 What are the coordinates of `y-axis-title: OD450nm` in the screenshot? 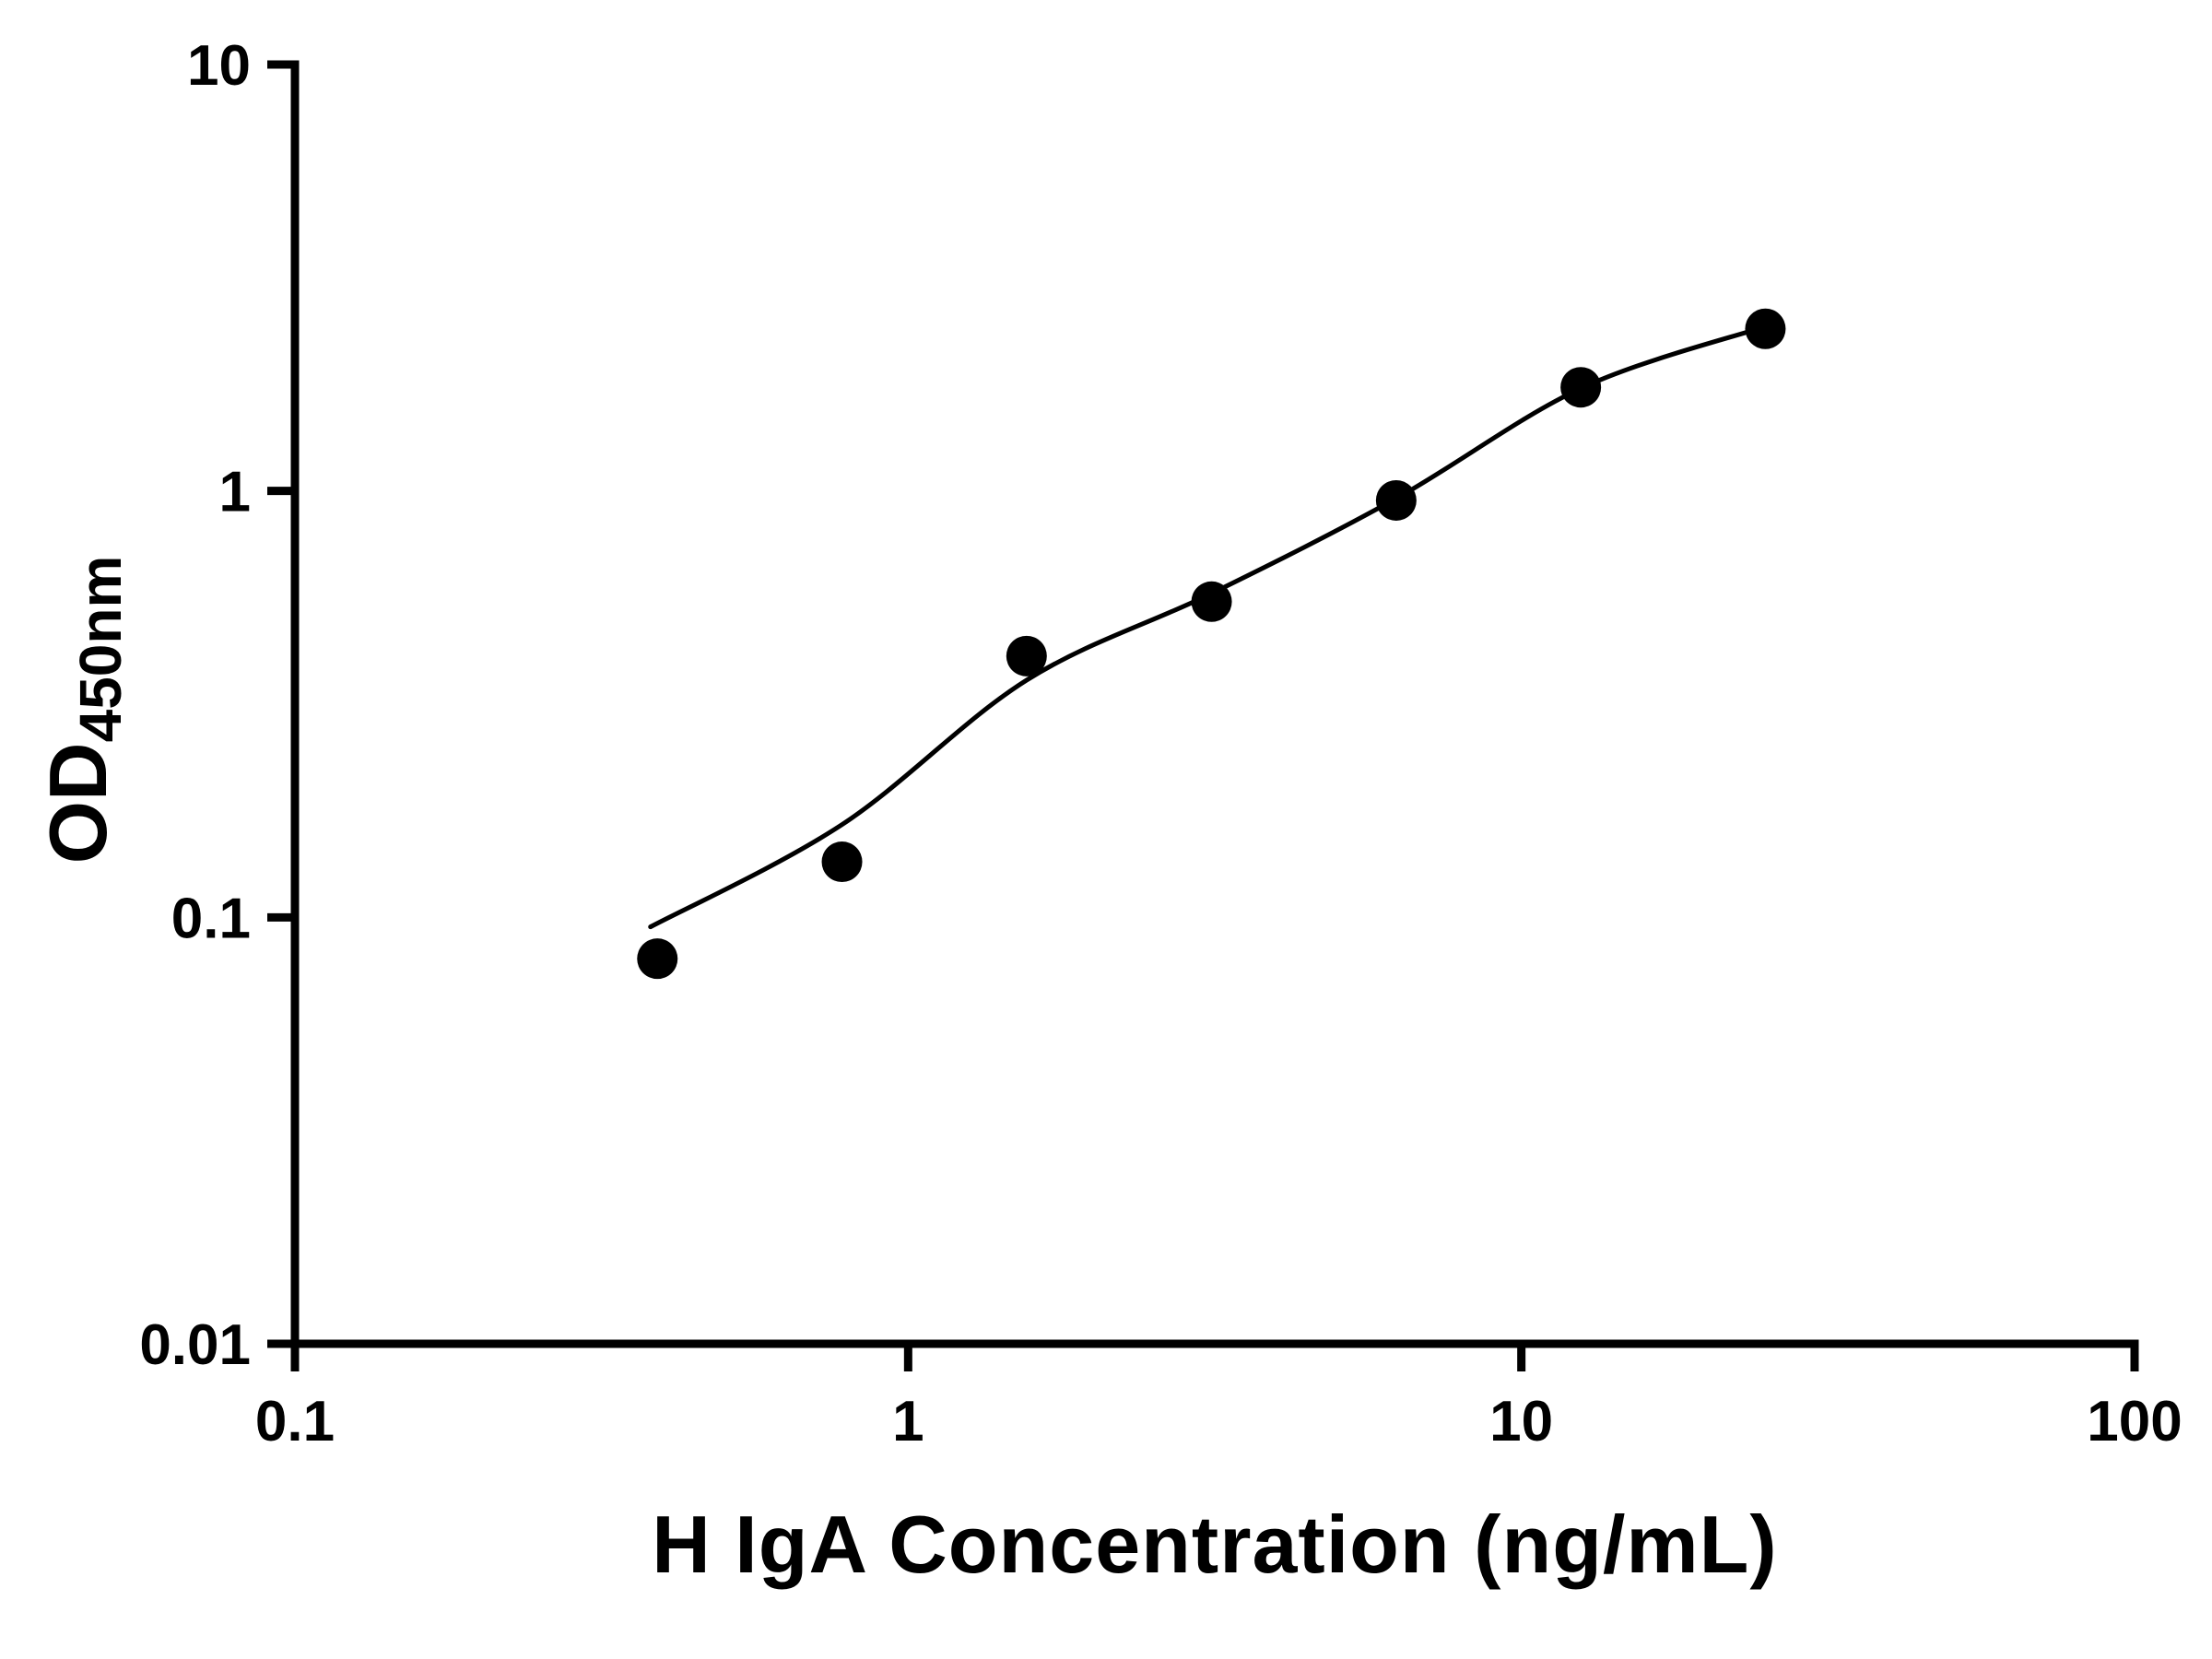 It's located at (82, 710).